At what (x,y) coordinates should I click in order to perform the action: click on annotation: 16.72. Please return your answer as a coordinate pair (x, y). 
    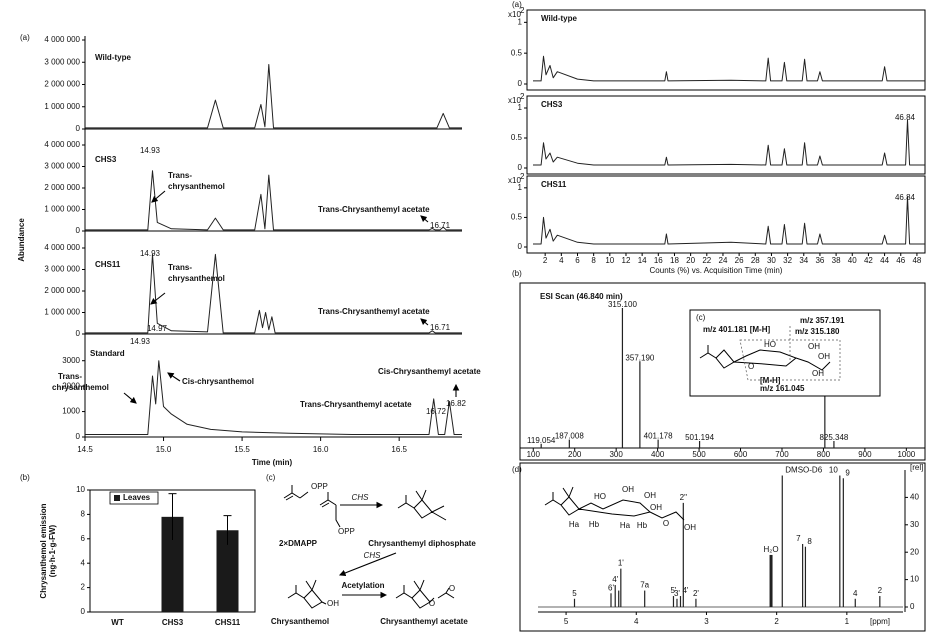
    Looking at the image, I should click on (436, 411).